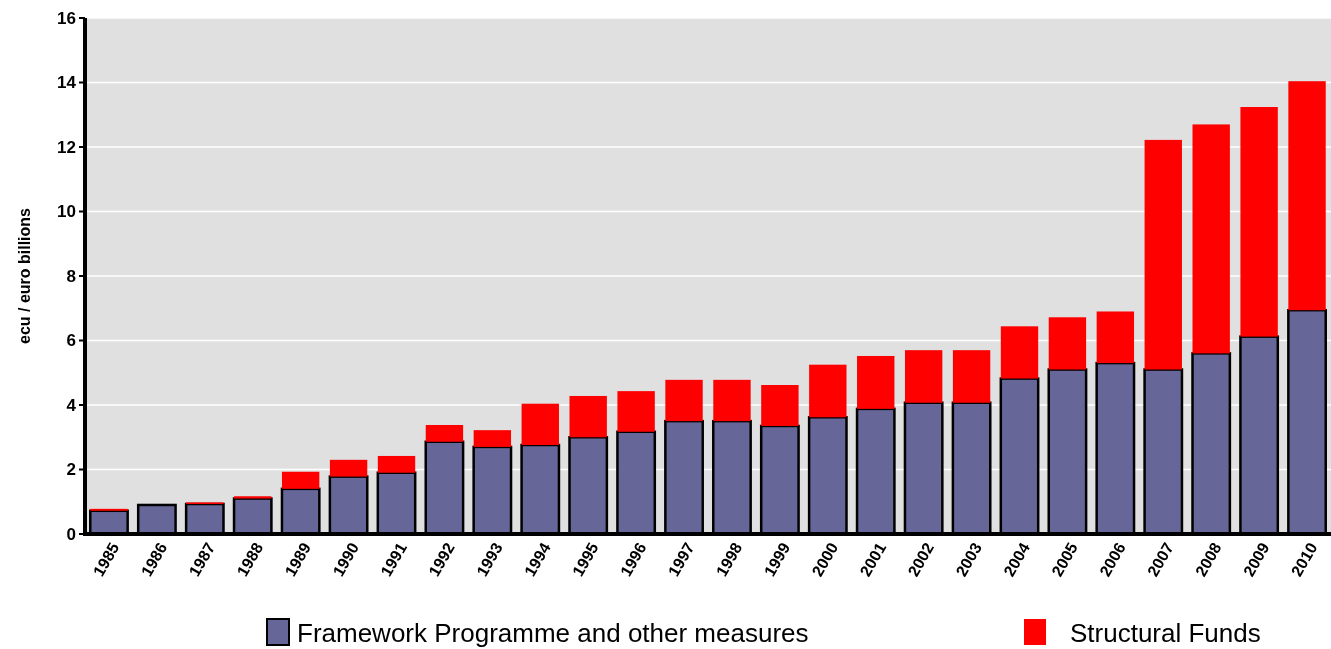  I want to click on y-axis-title: ecu / euro billions, so click(24, 276).